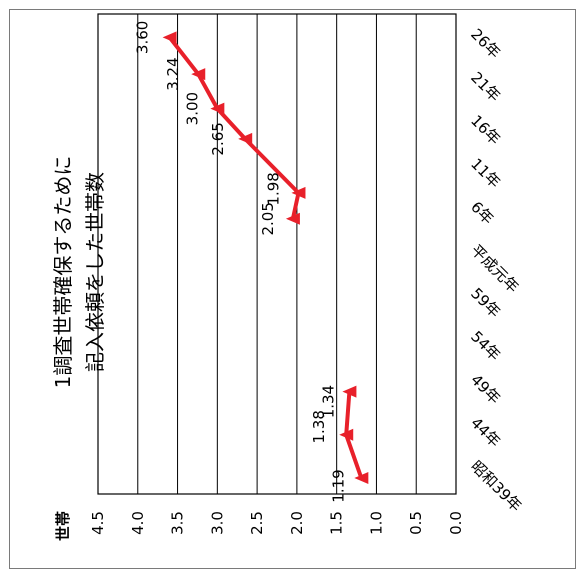 The image size is (588, 578). Describe the element at coordinates (192, 108) in the screenshot. I see `data-label: 3.00` at that location.